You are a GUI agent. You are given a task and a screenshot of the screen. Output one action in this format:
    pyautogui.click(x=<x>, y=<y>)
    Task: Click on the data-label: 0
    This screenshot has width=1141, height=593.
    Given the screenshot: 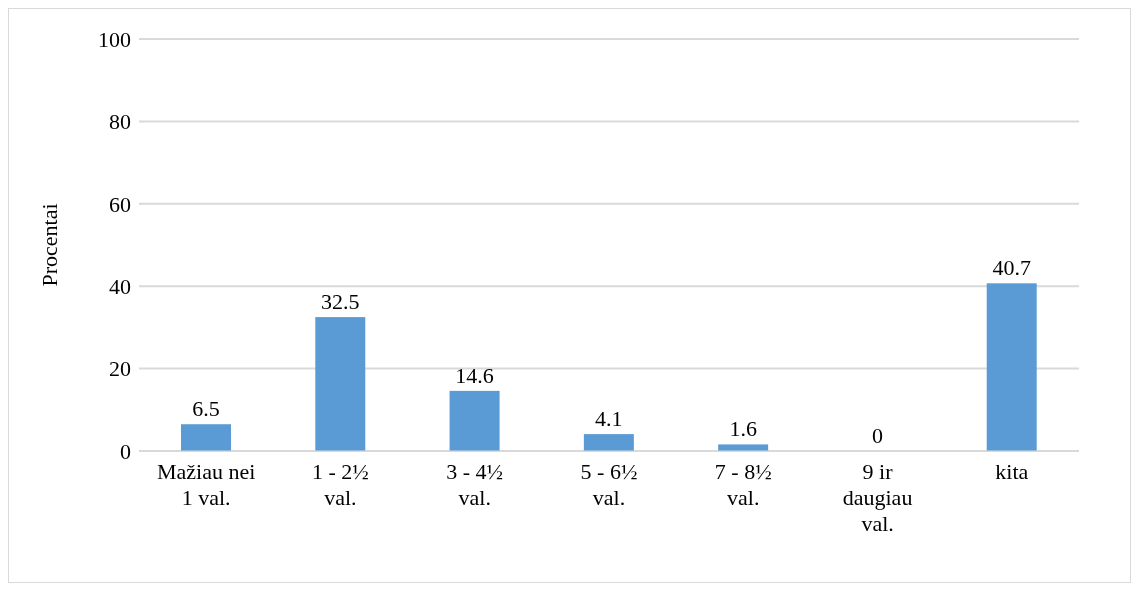 What is the action you would take?
    pyautogui.click(x=877, y=435)
    